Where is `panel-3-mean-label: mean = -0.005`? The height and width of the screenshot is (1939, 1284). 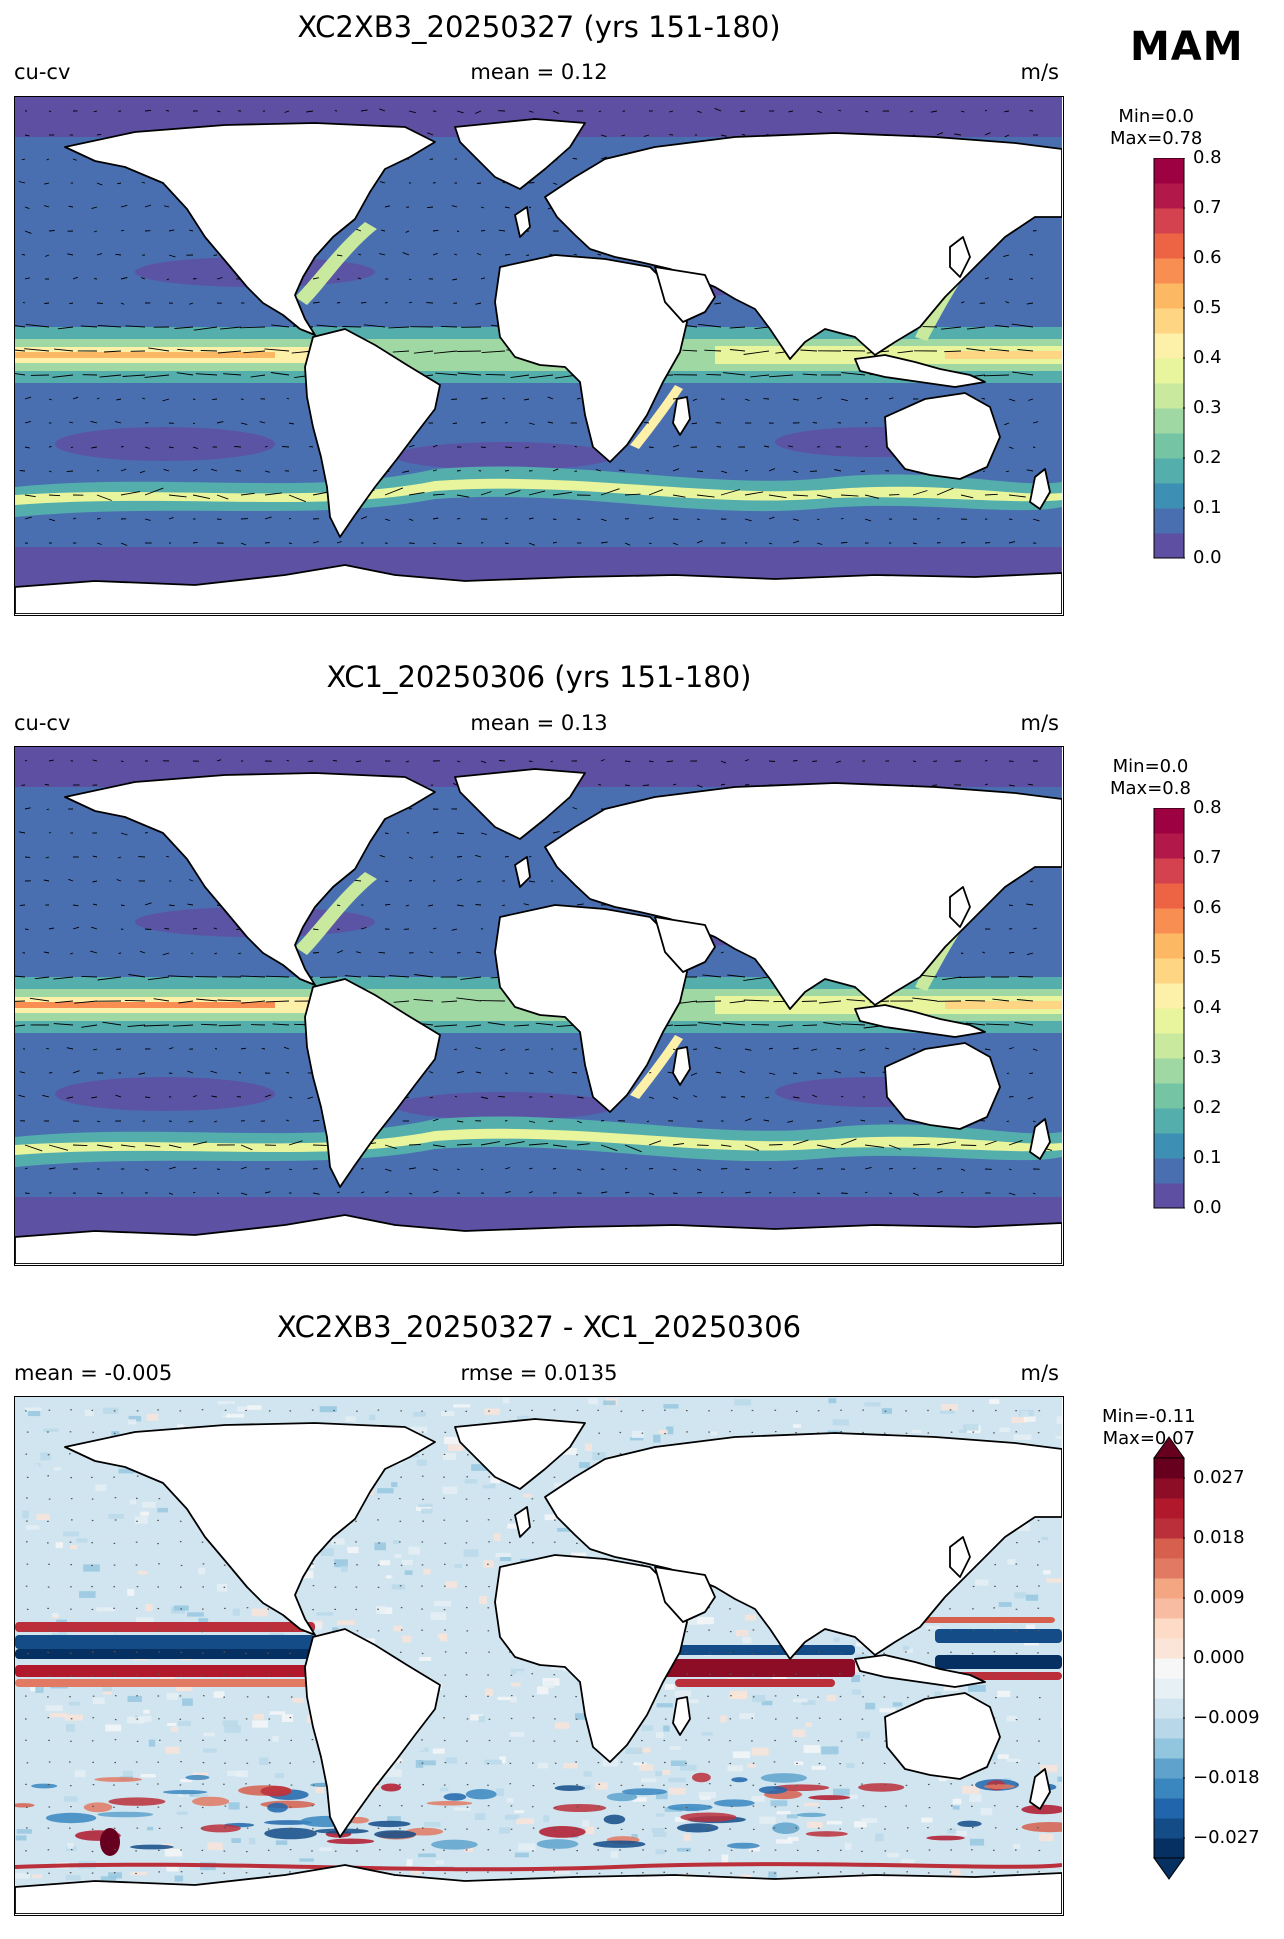 panel-3-mean-label: mean = -0.005 is located at coordinates (93, 1373).